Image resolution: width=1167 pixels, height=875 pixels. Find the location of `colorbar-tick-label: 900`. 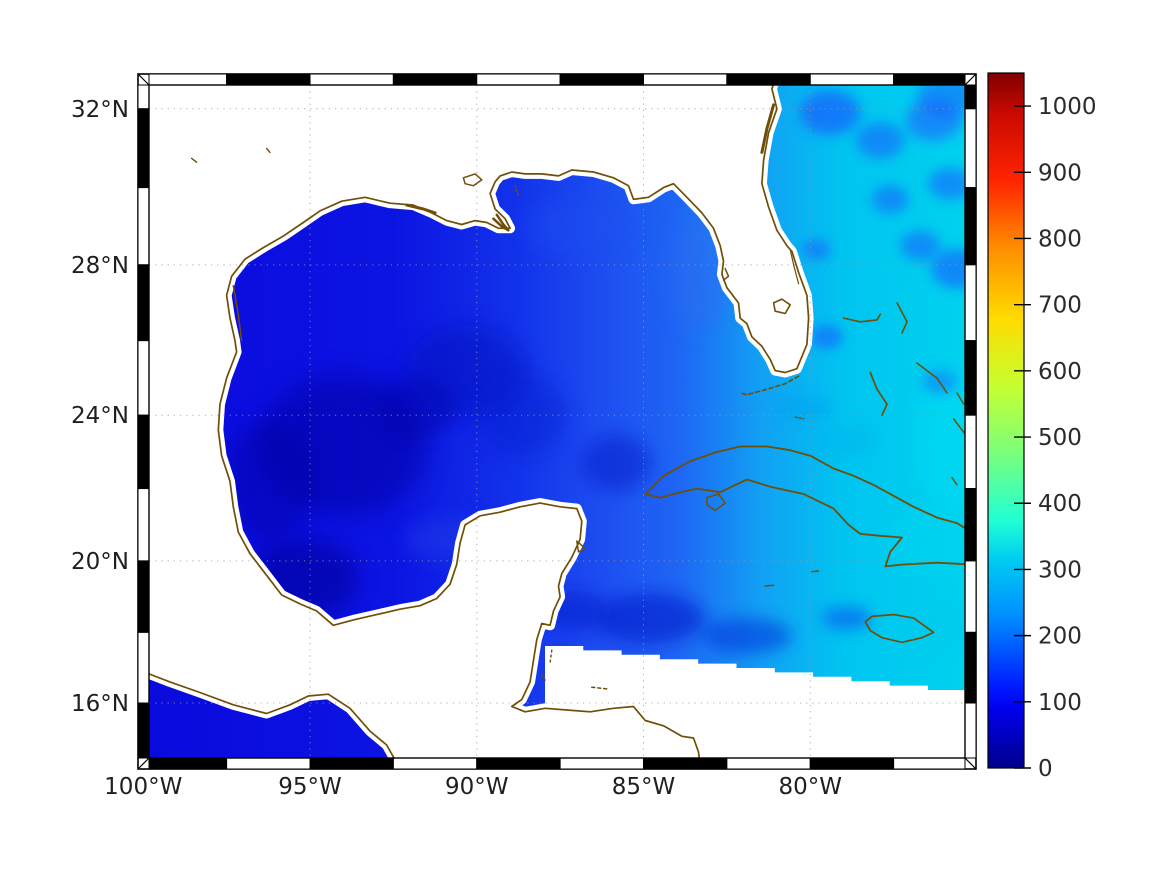

colorbar-tick-label: 900 is located at coordinates (1060, 173).